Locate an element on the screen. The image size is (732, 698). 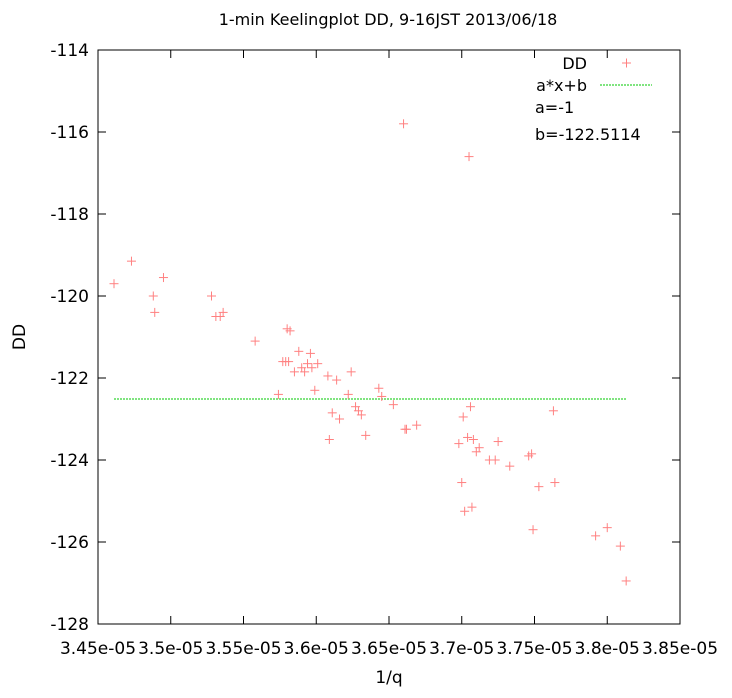
legend-marker-dd is located at coordinates (626, 63).